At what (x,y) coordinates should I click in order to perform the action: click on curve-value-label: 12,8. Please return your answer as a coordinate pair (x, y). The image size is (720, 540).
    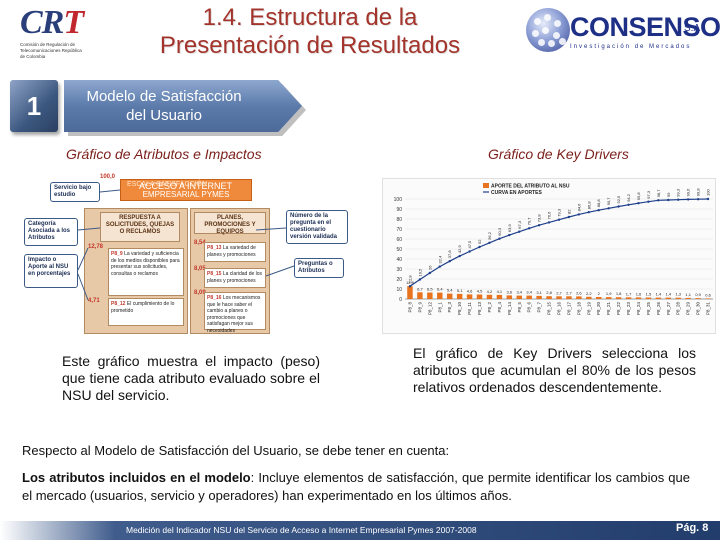
    Looking at the image, I should click on (409, 279).